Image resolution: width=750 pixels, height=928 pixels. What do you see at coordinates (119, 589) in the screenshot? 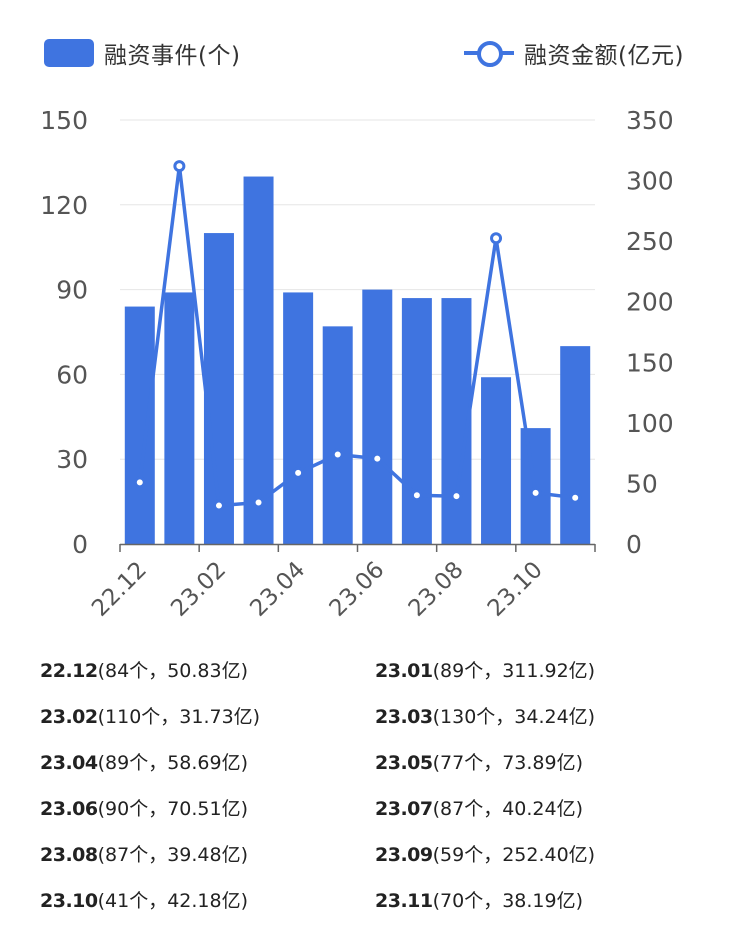
I see `x-tick-label: 22.12` at bounding box center [119, 589].